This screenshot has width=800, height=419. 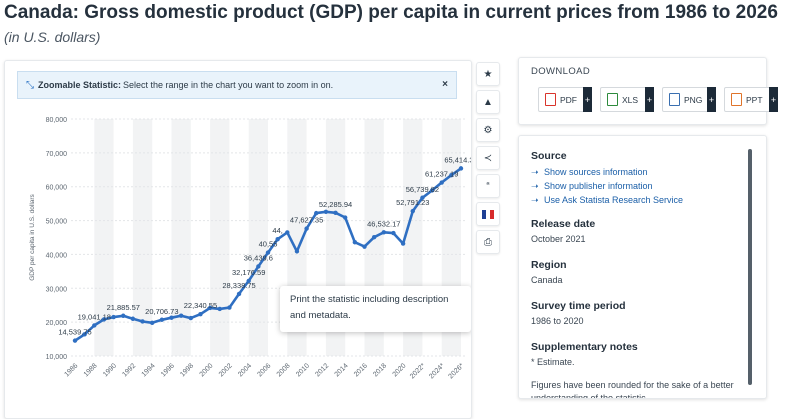 I want to click on close-icon: ×, so click(x=445, y=84).